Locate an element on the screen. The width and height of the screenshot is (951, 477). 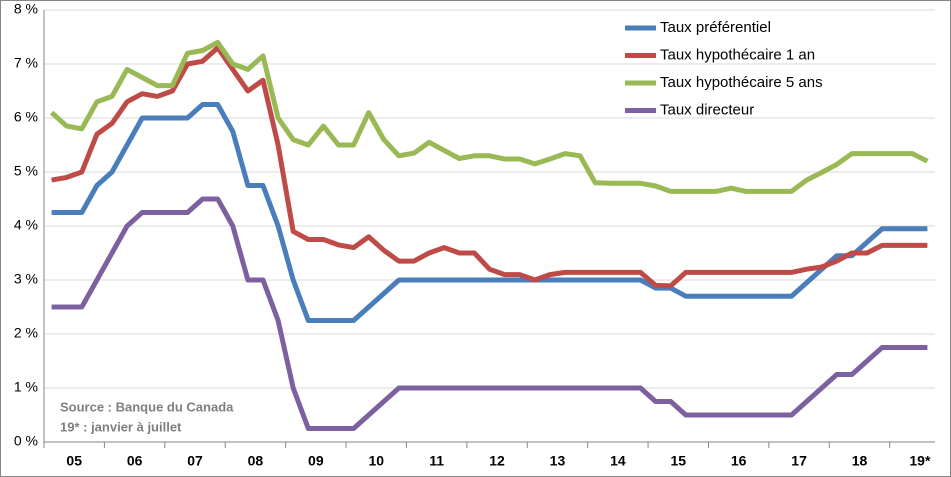
x-tick-label: 18 is located at coordinates (860, 461).